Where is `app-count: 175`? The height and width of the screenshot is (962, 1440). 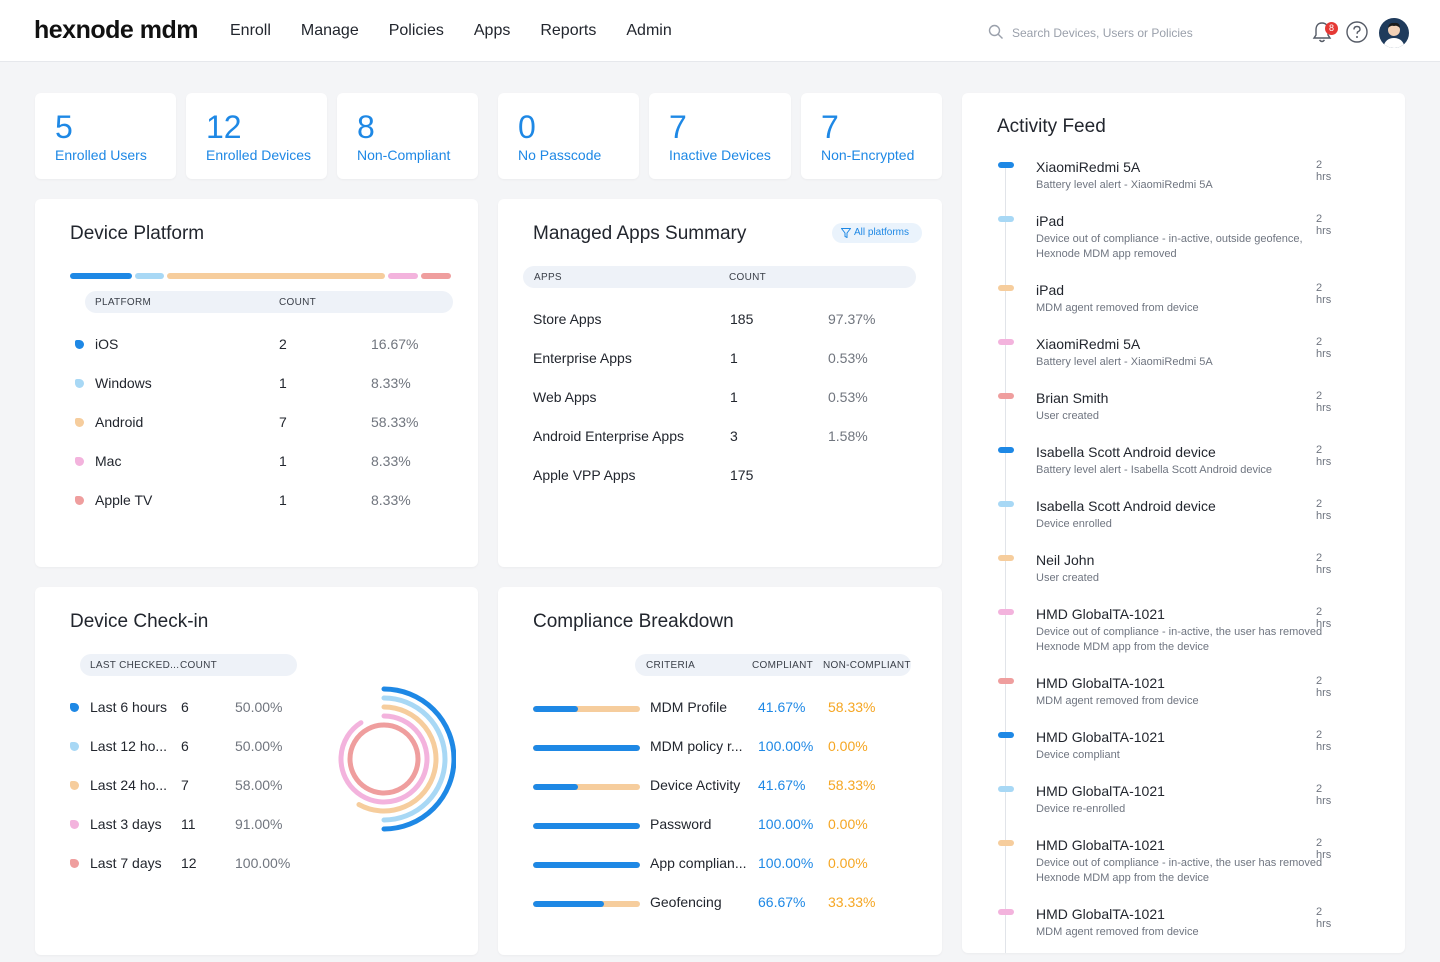 app-count: 175 is located at coordinates (742, 475).